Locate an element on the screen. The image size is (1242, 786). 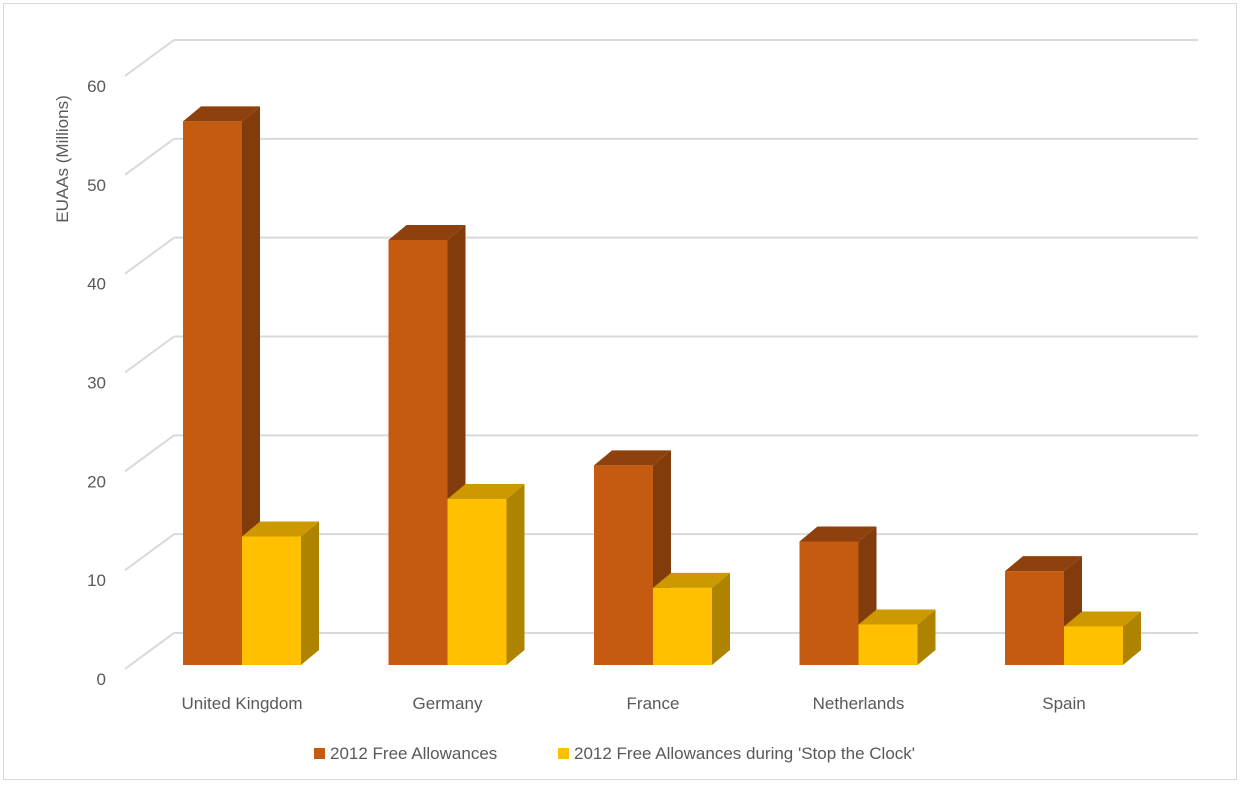
legend-item: 2012 Free Allowances is located at coordinates (405, 753).